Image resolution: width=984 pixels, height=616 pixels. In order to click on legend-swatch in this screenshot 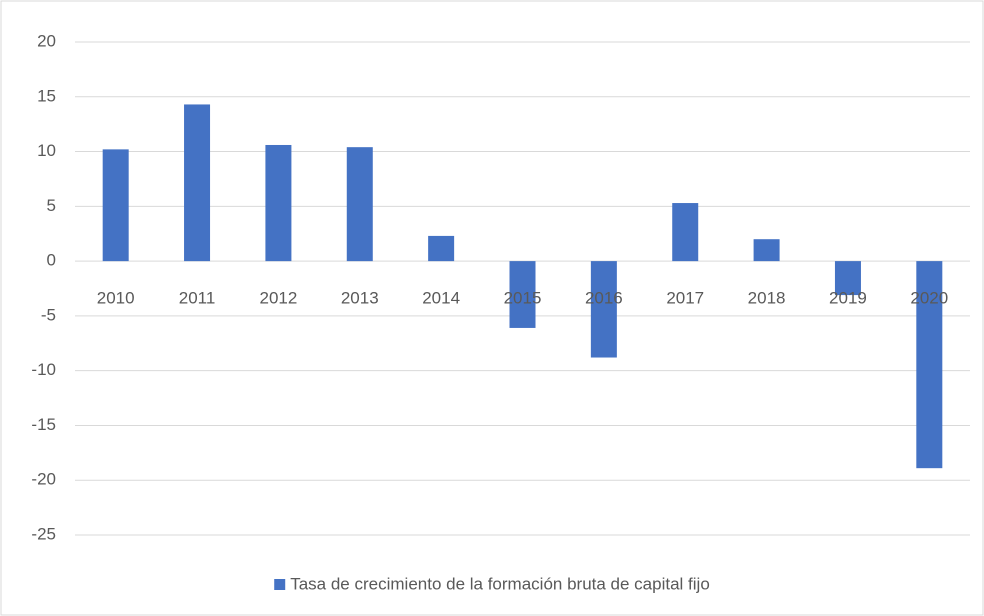, I will do `click(280, 584)`.